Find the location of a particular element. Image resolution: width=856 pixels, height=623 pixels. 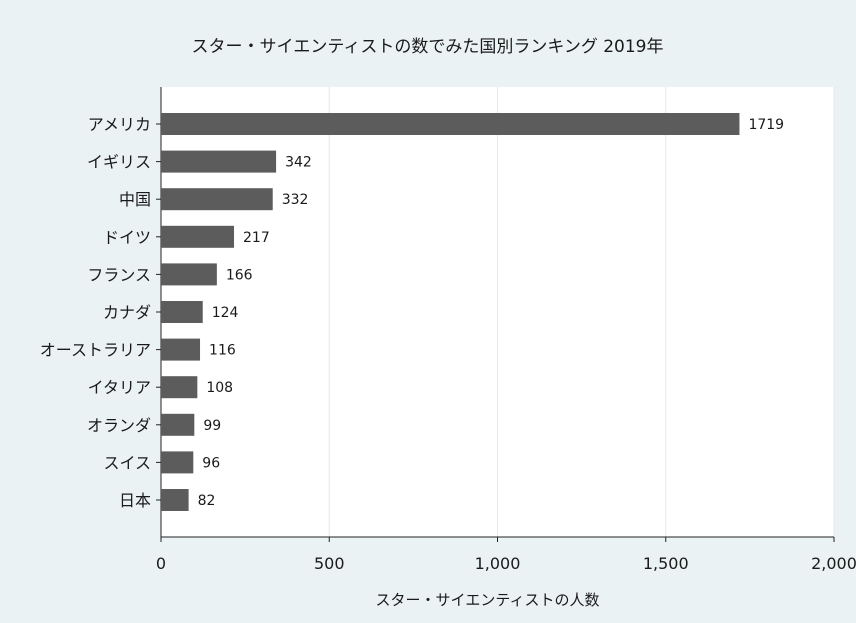

x-axis-title: スター・サイエンティストの人数 is located at coordinates (488, 600).